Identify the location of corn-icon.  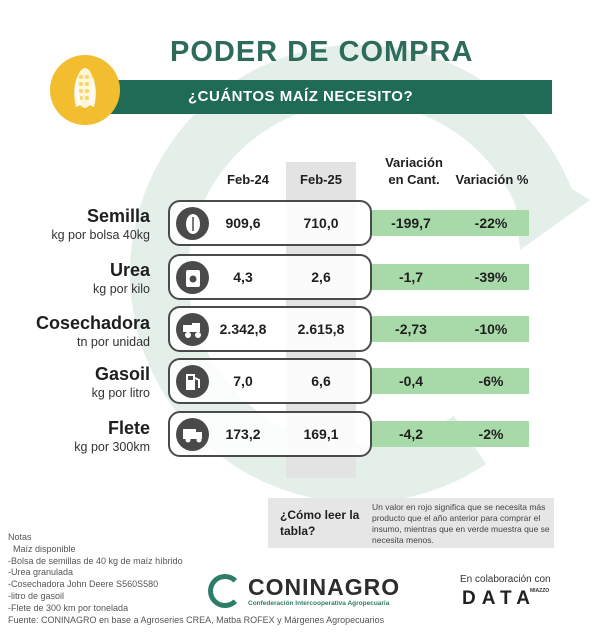
(85, 90).